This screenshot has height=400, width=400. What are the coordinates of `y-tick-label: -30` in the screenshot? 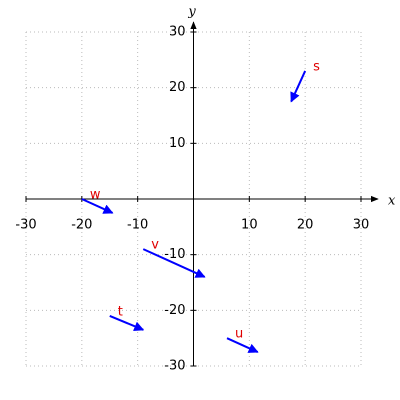 It's located at (174, 366).